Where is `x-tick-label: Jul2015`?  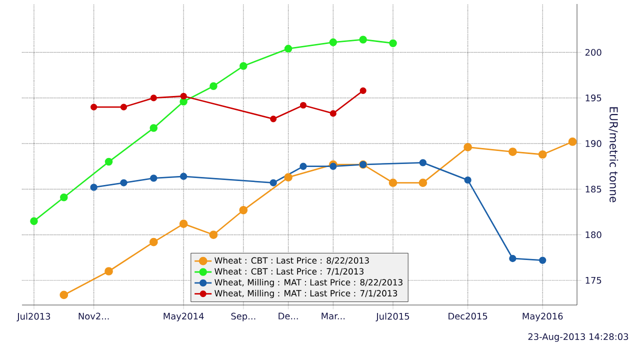
x-tick-label: Jul2015 is located at coordinates (393, 317).